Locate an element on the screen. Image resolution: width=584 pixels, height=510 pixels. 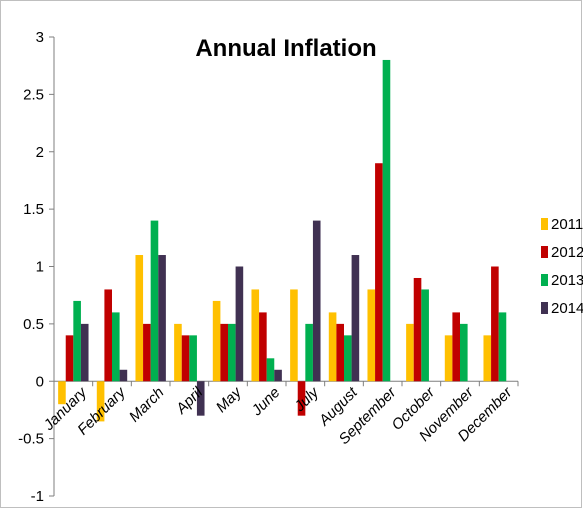
legend-label-2014: 2014 is located at coordinates (567, 308).